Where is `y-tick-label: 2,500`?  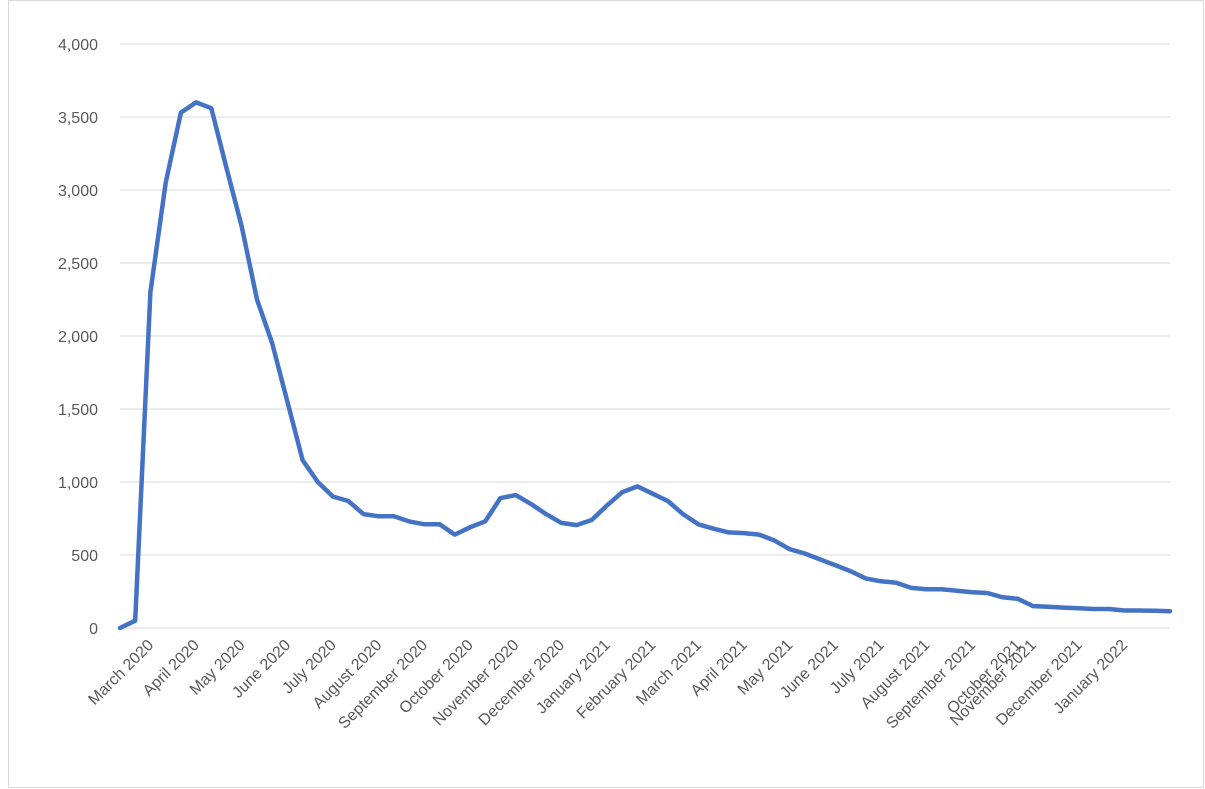
y-tick-label: 2,500 is located at coordinates (78, 264).